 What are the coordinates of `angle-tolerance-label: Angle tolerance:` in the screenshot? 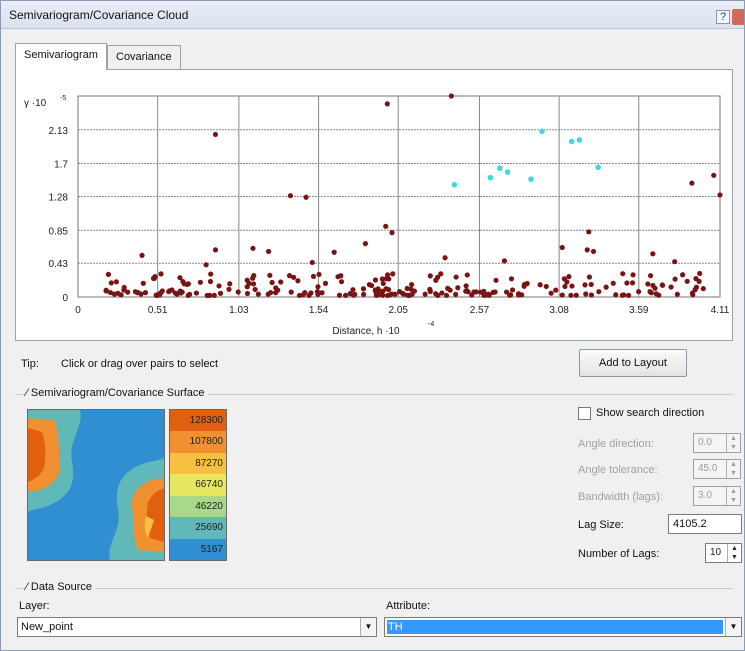 It's located at (618, 470).